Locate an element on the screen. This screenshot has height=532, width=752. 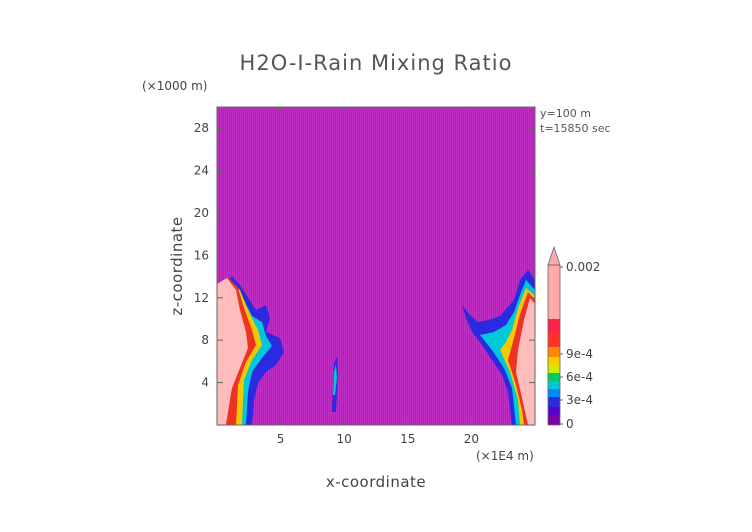
y-axis-label: z-coordinate is located at coordinates (177, 265).